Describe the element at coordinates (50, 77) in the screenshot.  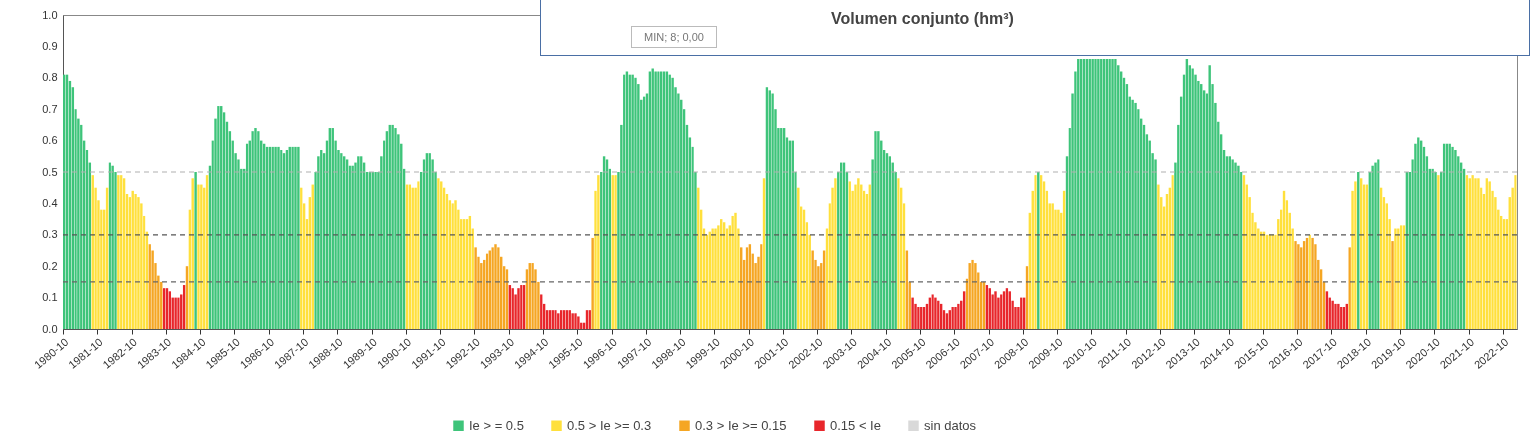
I see `y-tick-label: 0.8` at that location.